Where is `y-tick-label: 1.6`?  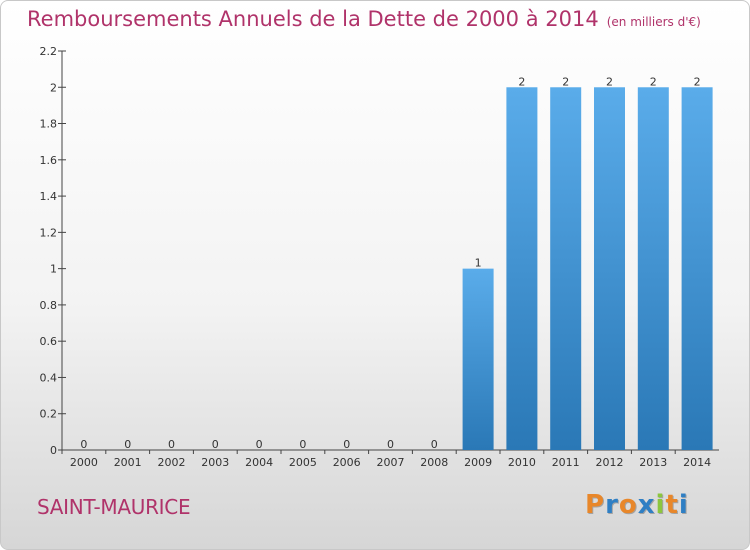 y-tick-label: 1.6 is located at coordinates (49, 160).